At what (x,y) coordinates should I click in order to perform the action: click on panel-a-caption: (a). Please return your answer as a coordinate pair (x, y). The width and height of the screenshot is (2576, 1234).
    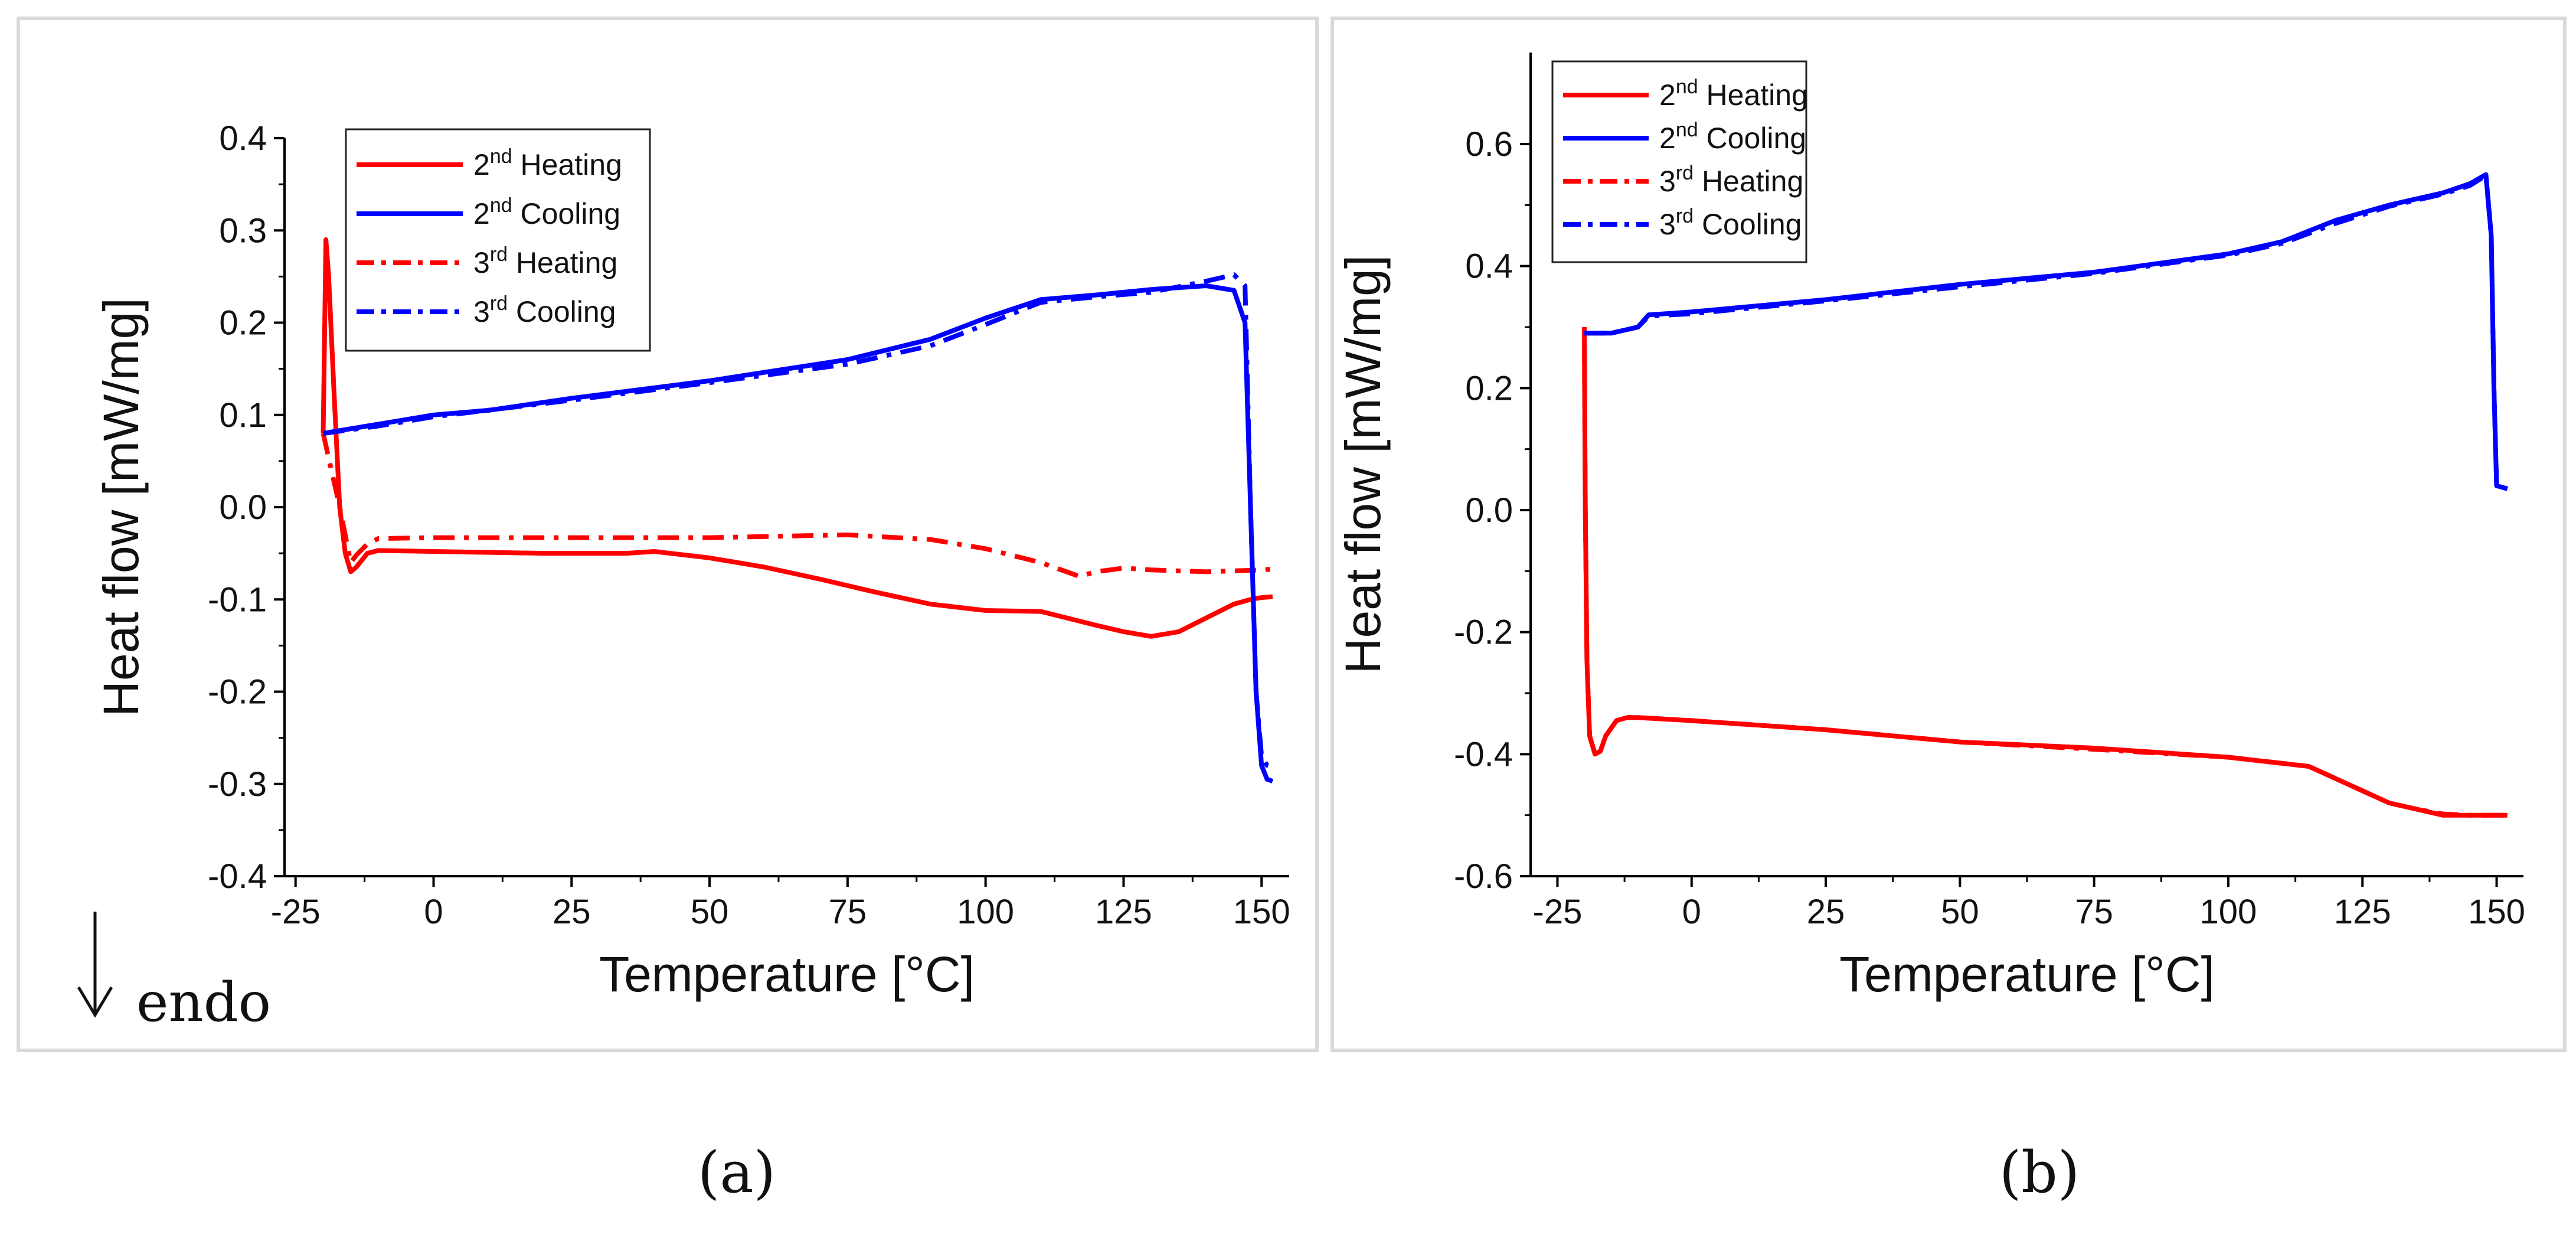
    Looking at the image, I should click on (736, 1173).